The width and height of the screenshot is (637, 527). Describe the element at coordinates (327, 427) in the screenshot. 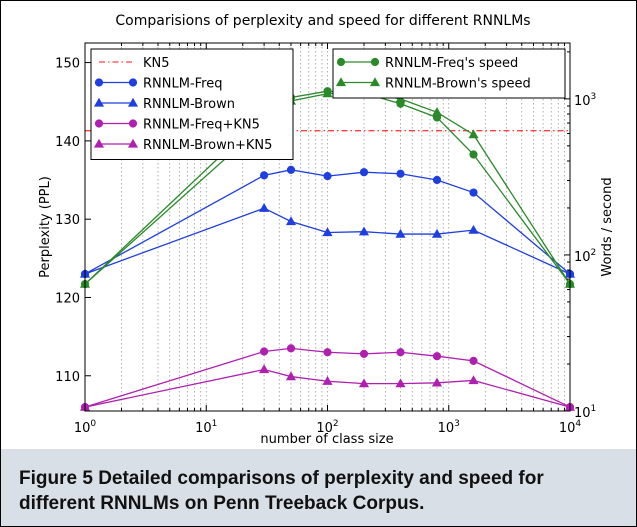

I see `x-tick-label: 10²` at that location.